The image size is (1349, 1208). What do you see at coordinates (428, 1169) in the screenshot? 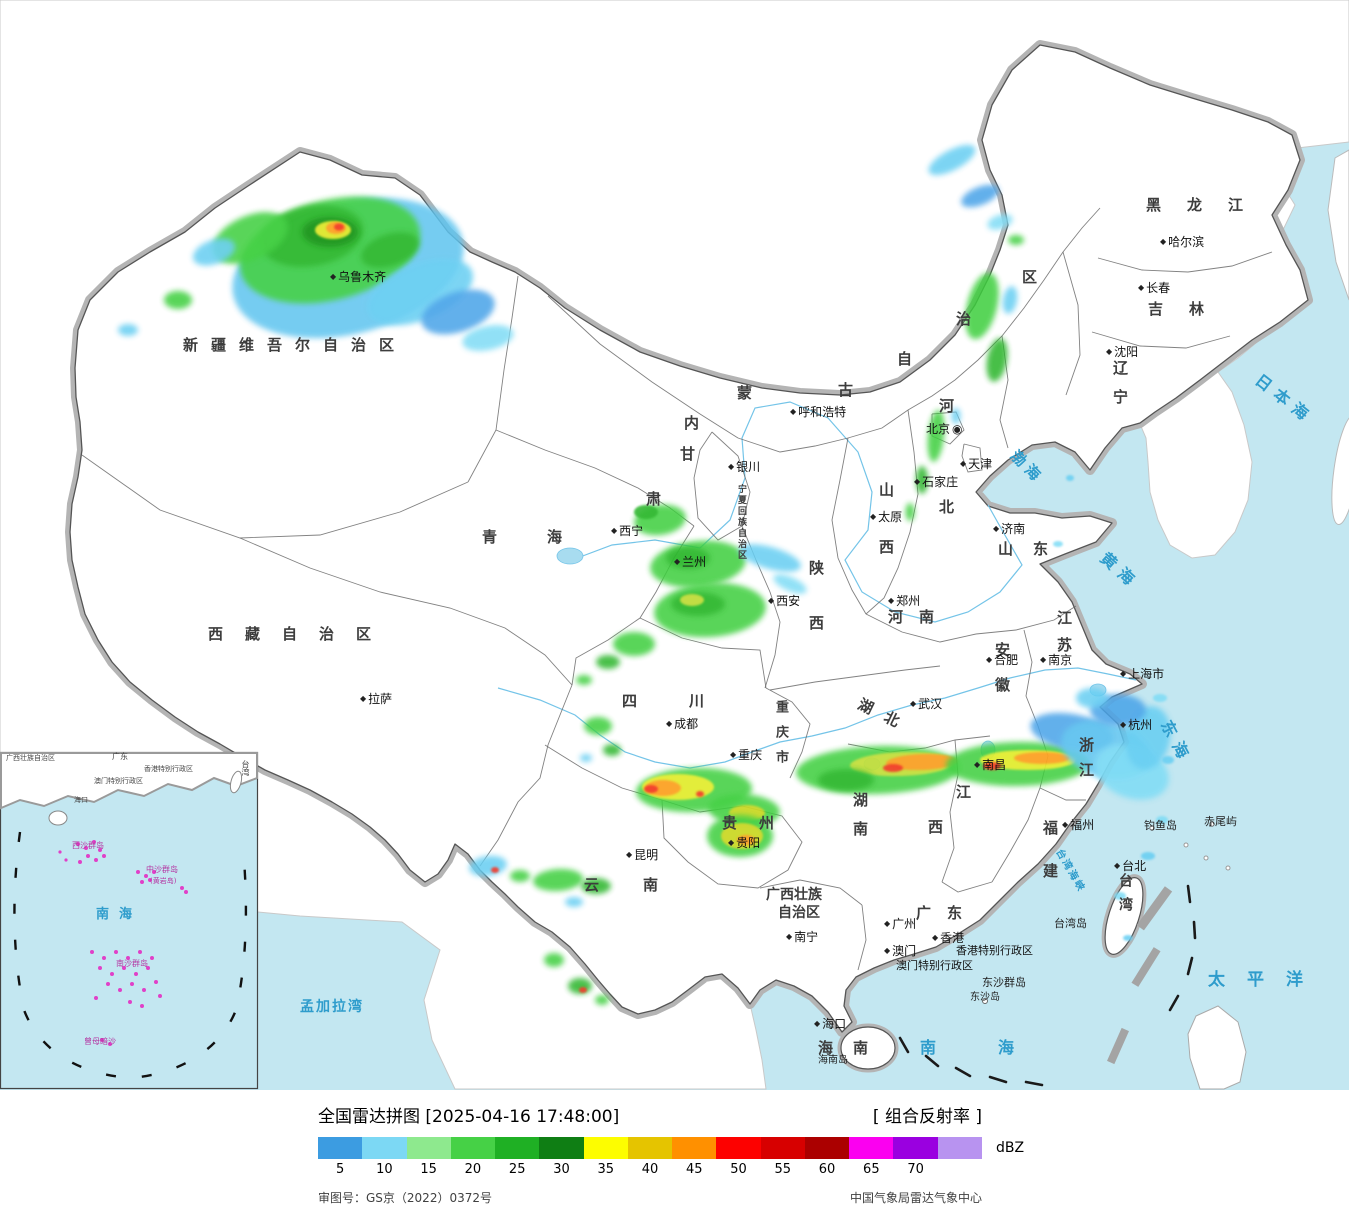
I see `scale-number: 15` at bounding box center [428, 1169].